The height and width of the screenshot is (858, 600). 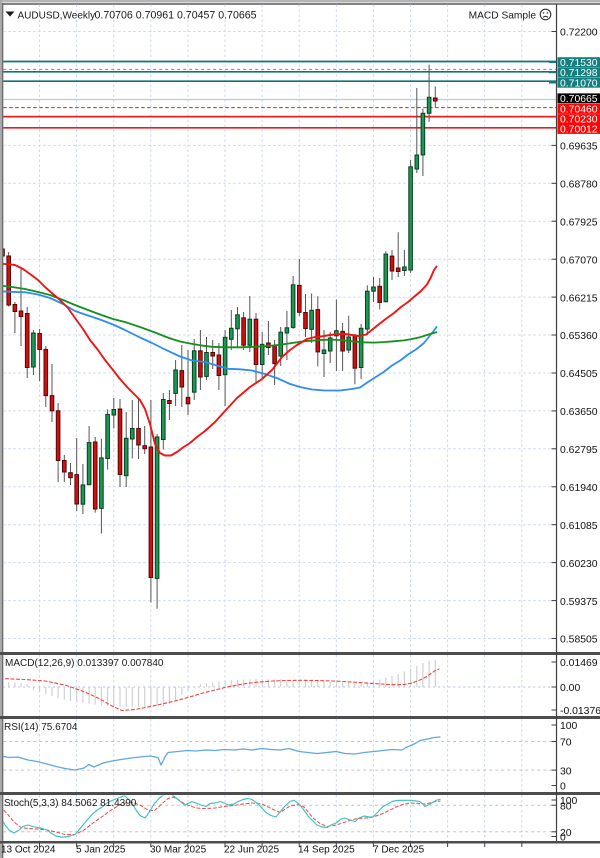 What do you see at coordinates (579, 110) in the screenshot?
I see `svg-text: 0.70460` at bounding box center [579, 110].